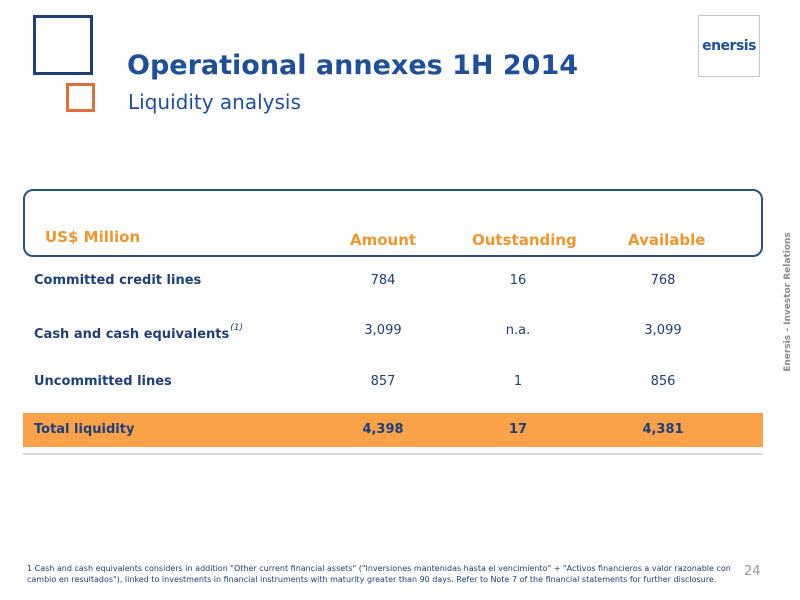  Describe the element at coordinates (63, 45) in the screenshot. I see `decorative-square-large` at that location.